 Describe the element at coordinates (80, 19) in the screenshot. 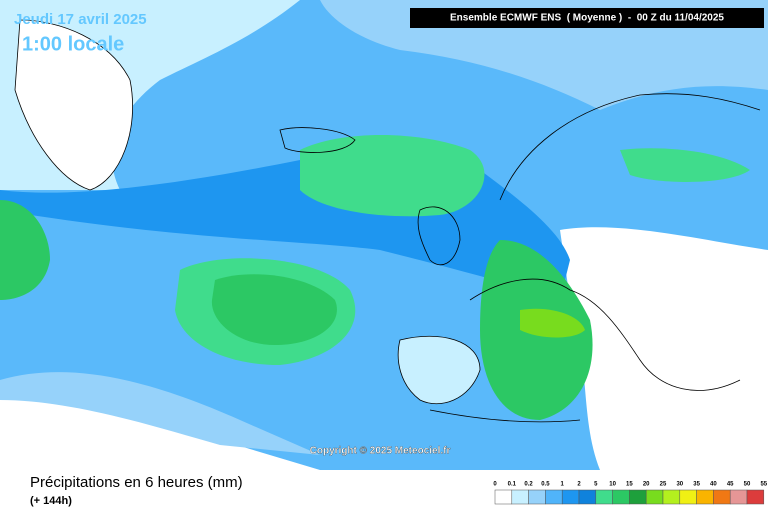

I see `date-label: Jeudi 17 avril 2025` at that location.